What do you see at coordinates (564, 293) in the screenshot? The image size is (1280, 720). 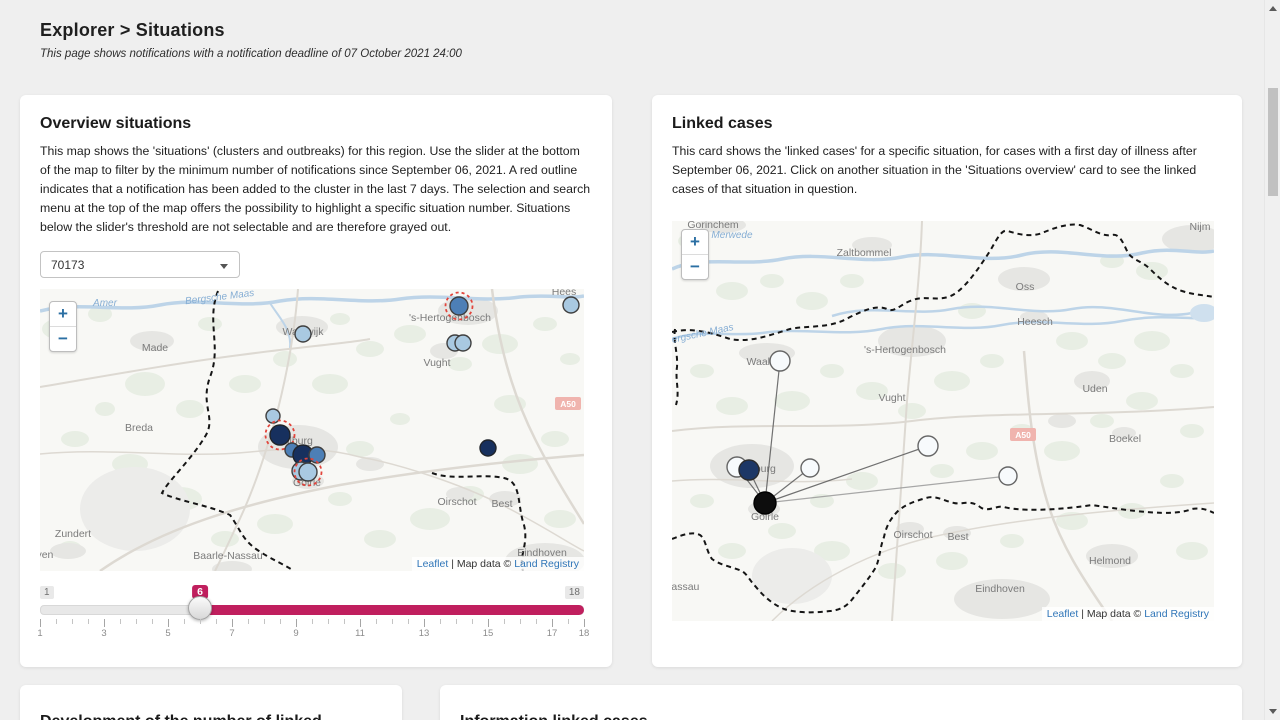 I see `map-town-label: Hees` at bounding box center [564, 293].